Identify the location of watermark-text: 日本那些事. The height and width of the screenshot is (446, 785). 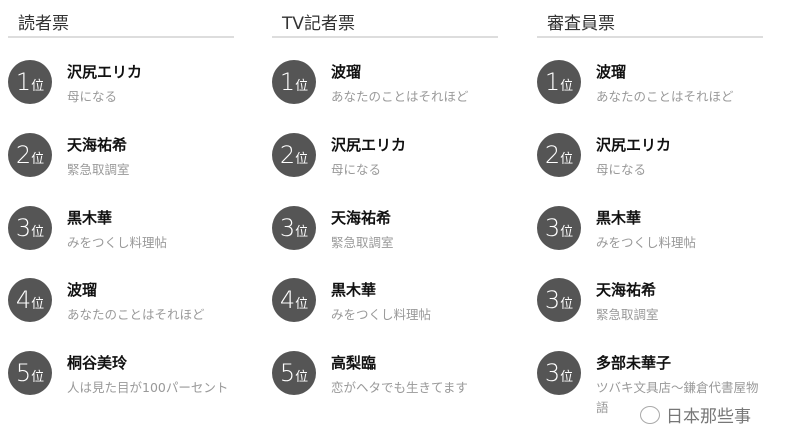
(708, 417).